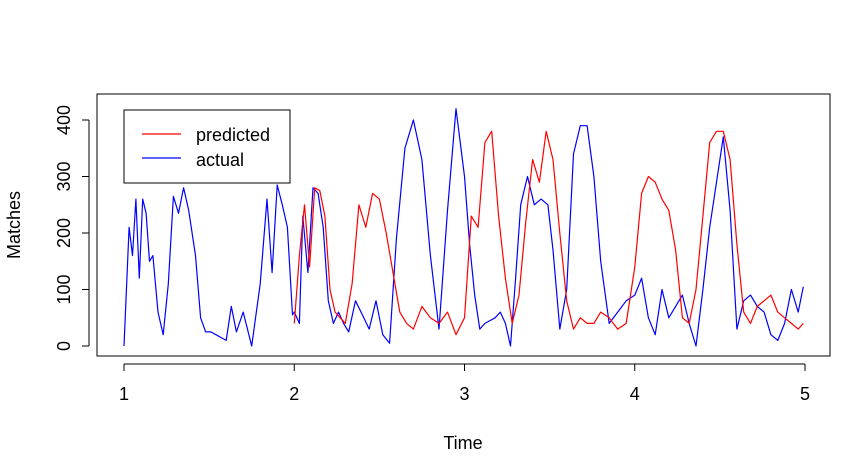  What do you see at coordinates (635, 394) in the screenshot?
I see `x-tick-label: 4` at bounding box center [635, 394].